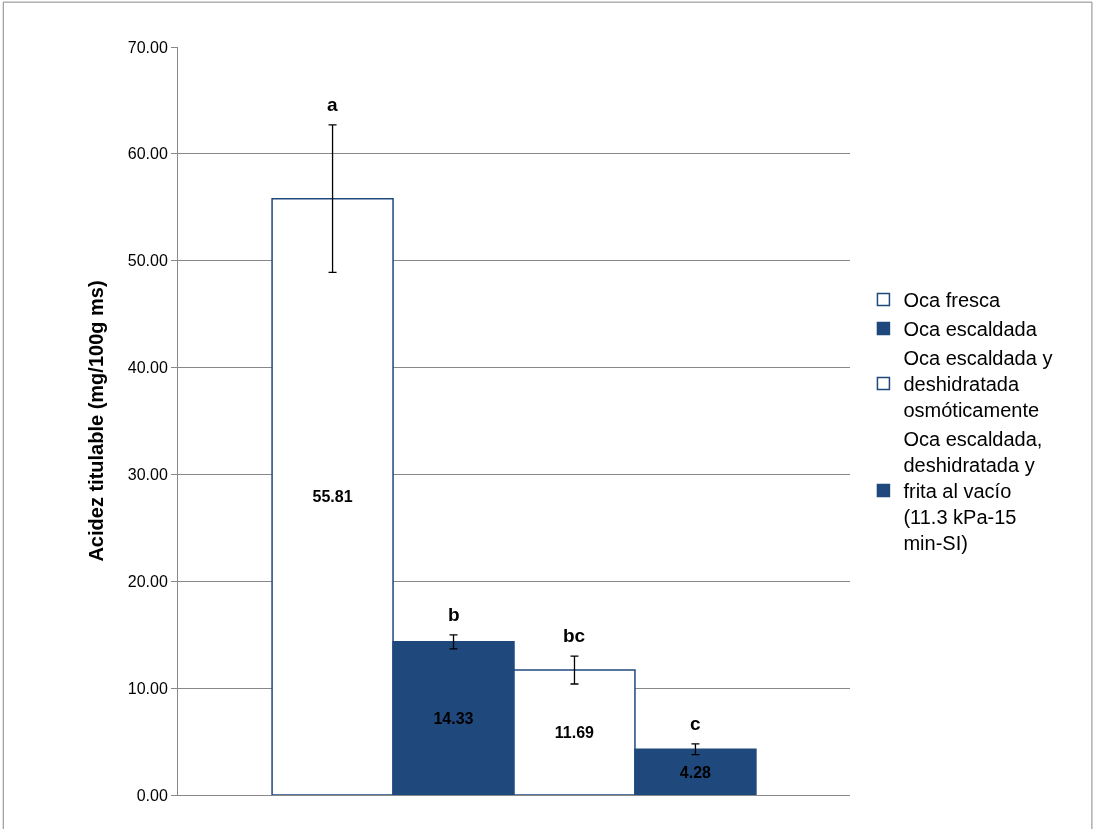 The image size is (1102, 829). What do you see at coordinates (454, 614) in the screenshot?
I see `annotation: b` at bounding box center [454, 614].